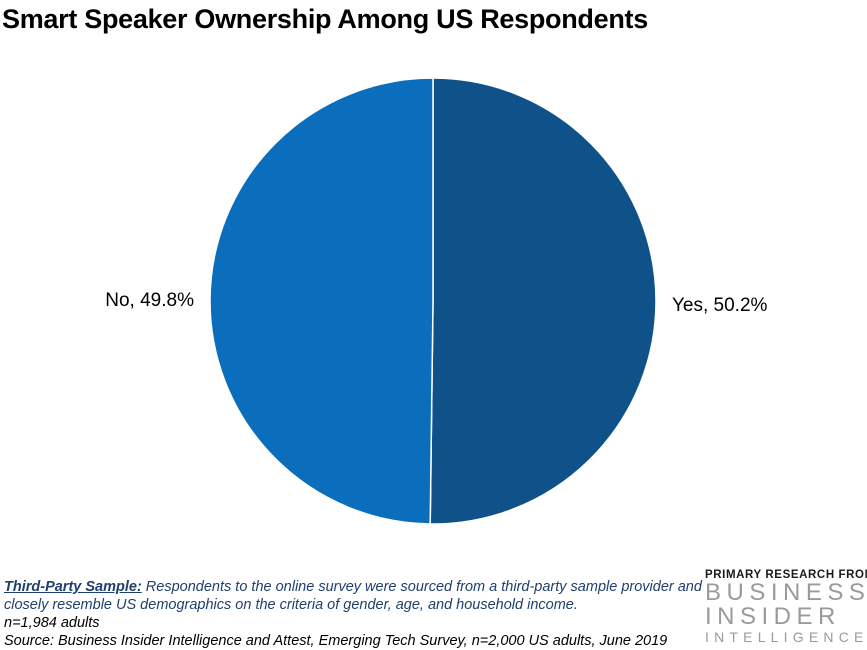  I want to click on sample-size-note: n=1,984 adults, so click(52, 623).